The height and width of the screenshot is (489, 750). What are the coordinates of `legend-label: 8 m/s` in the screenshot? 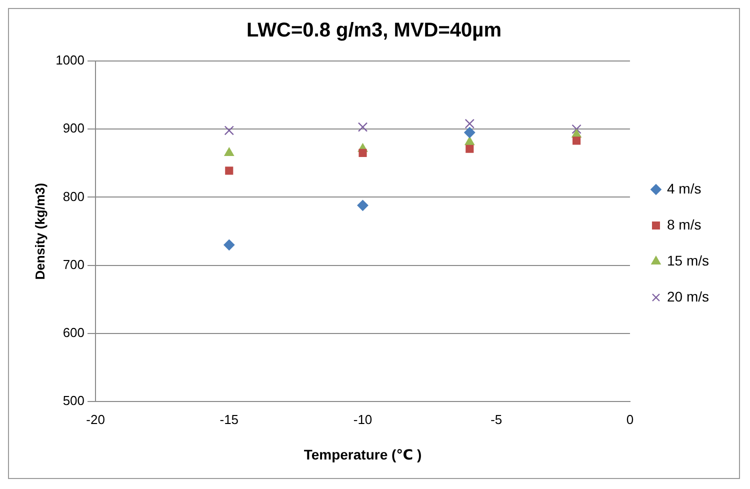 It's located at (684, 224).